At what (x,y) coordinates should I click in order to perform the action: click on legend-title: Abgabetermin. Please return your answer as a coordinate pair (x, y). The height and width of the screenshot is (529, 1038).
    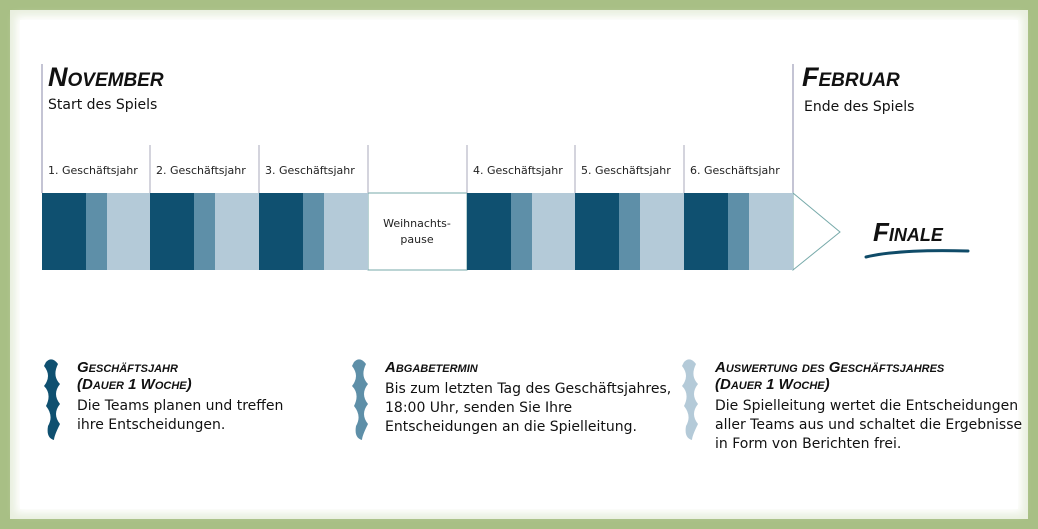
    Looking at the image, I should click on (431, 367).